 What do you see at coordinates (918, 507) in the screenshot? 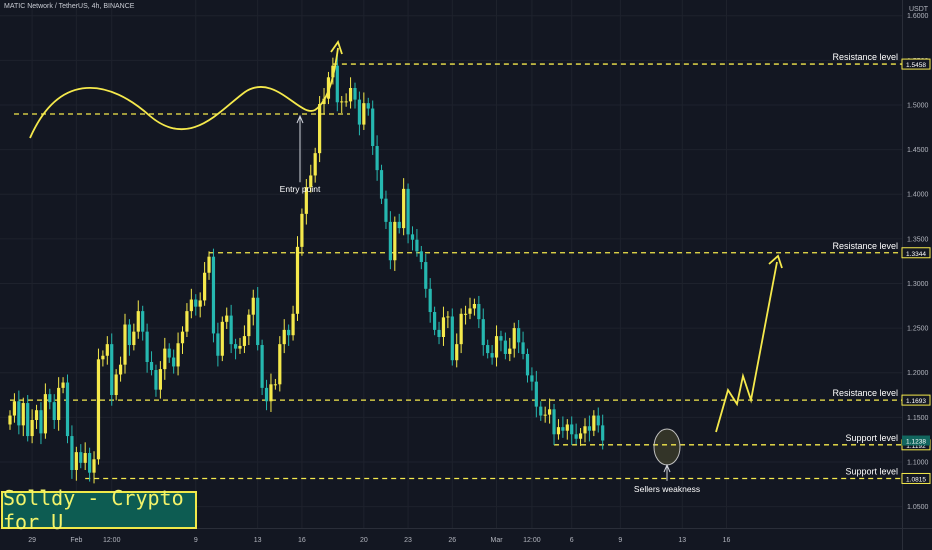
I see `y-tick-label: 1.0500` at bounding box center [918, 507].